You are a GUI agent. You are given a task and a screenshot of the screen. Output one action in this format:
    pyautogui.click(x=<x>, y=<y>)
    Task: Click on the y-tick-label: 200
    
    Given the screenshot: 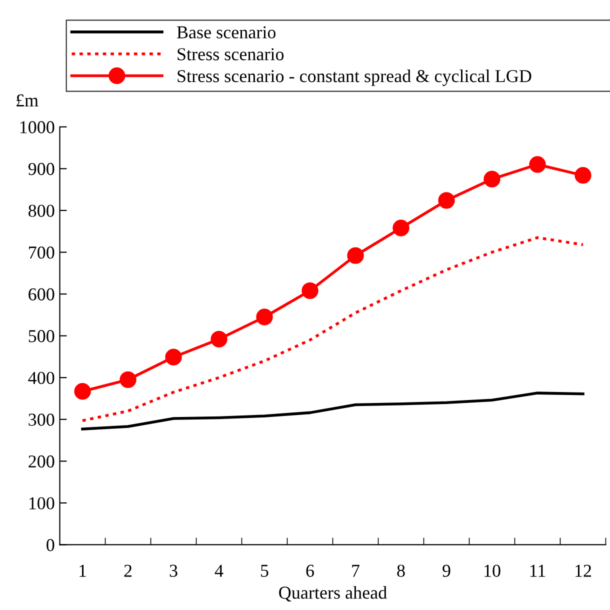 What is the action you would take?
    pyautogui.click(x=41, y=461)
    